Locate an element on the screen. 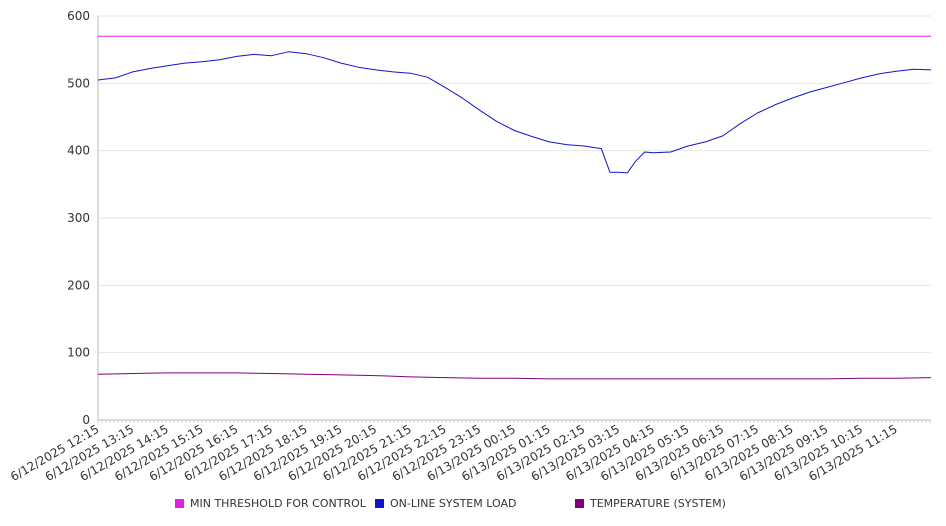 This screenshot has height=526, width=946. y-tick-label: 500 is located at coordinates (78, 83).